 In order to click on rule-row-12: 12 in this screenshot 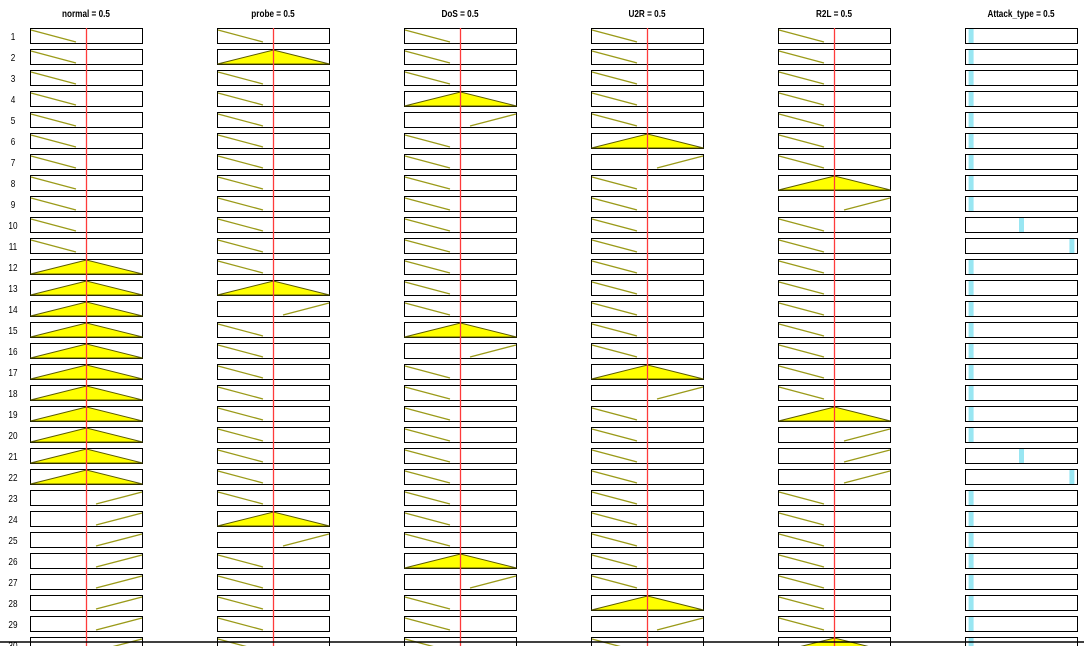, I will do `click(543, 269)`.